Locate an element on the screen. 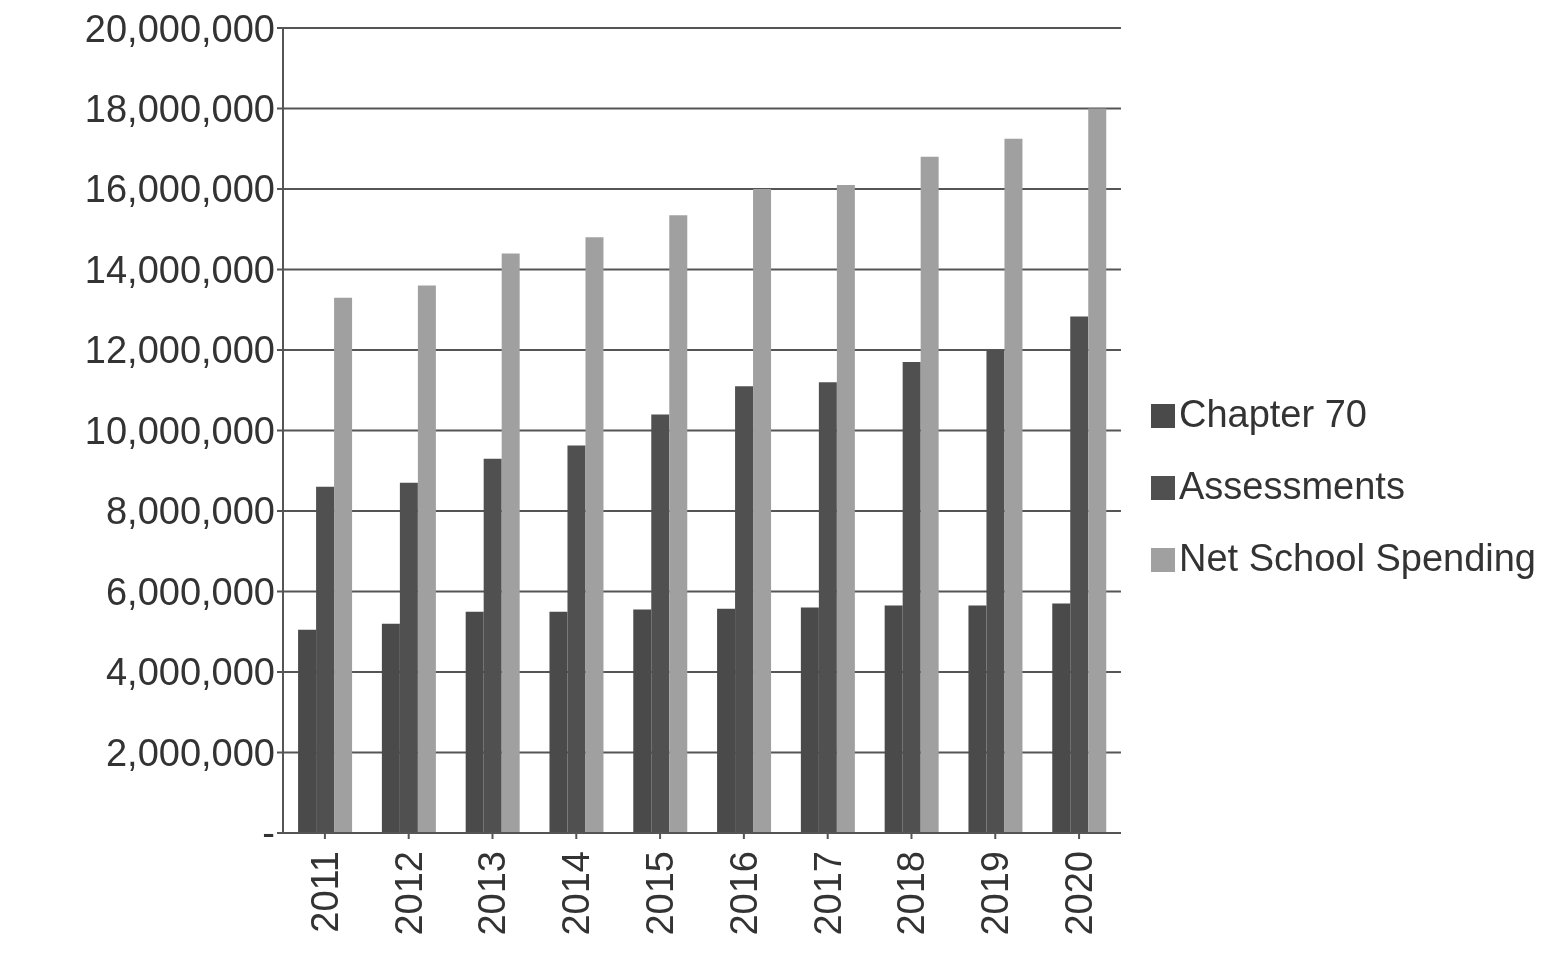 Image resolution: width=1564 pixels, height=971 pixels. y-tick-label: 8,000,000 is located at coordinates (190, 511).